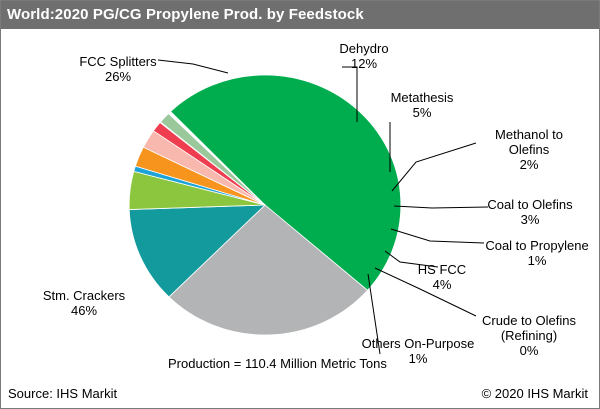 This screenshot has width=600, height=409. What do you see at coordinates (197, 251) in the screenshot?
I see `slice-dehydro` at bounding box center [197, 251].